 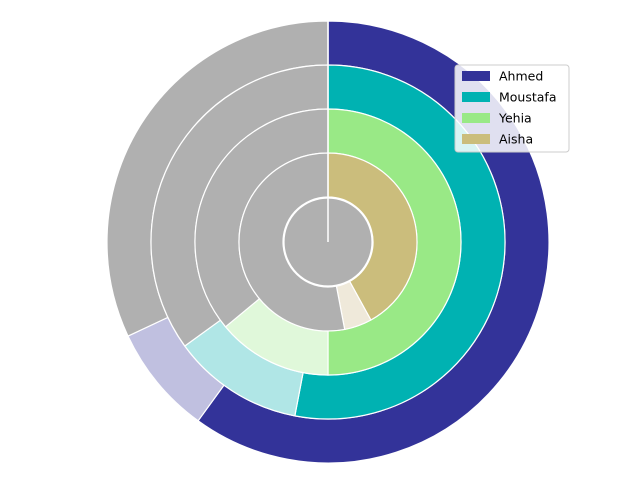 What do you see at coordinates (476, 76) in the screenshot?
I see `legend-swatch-ahmed` at bounding box center [476, 76].